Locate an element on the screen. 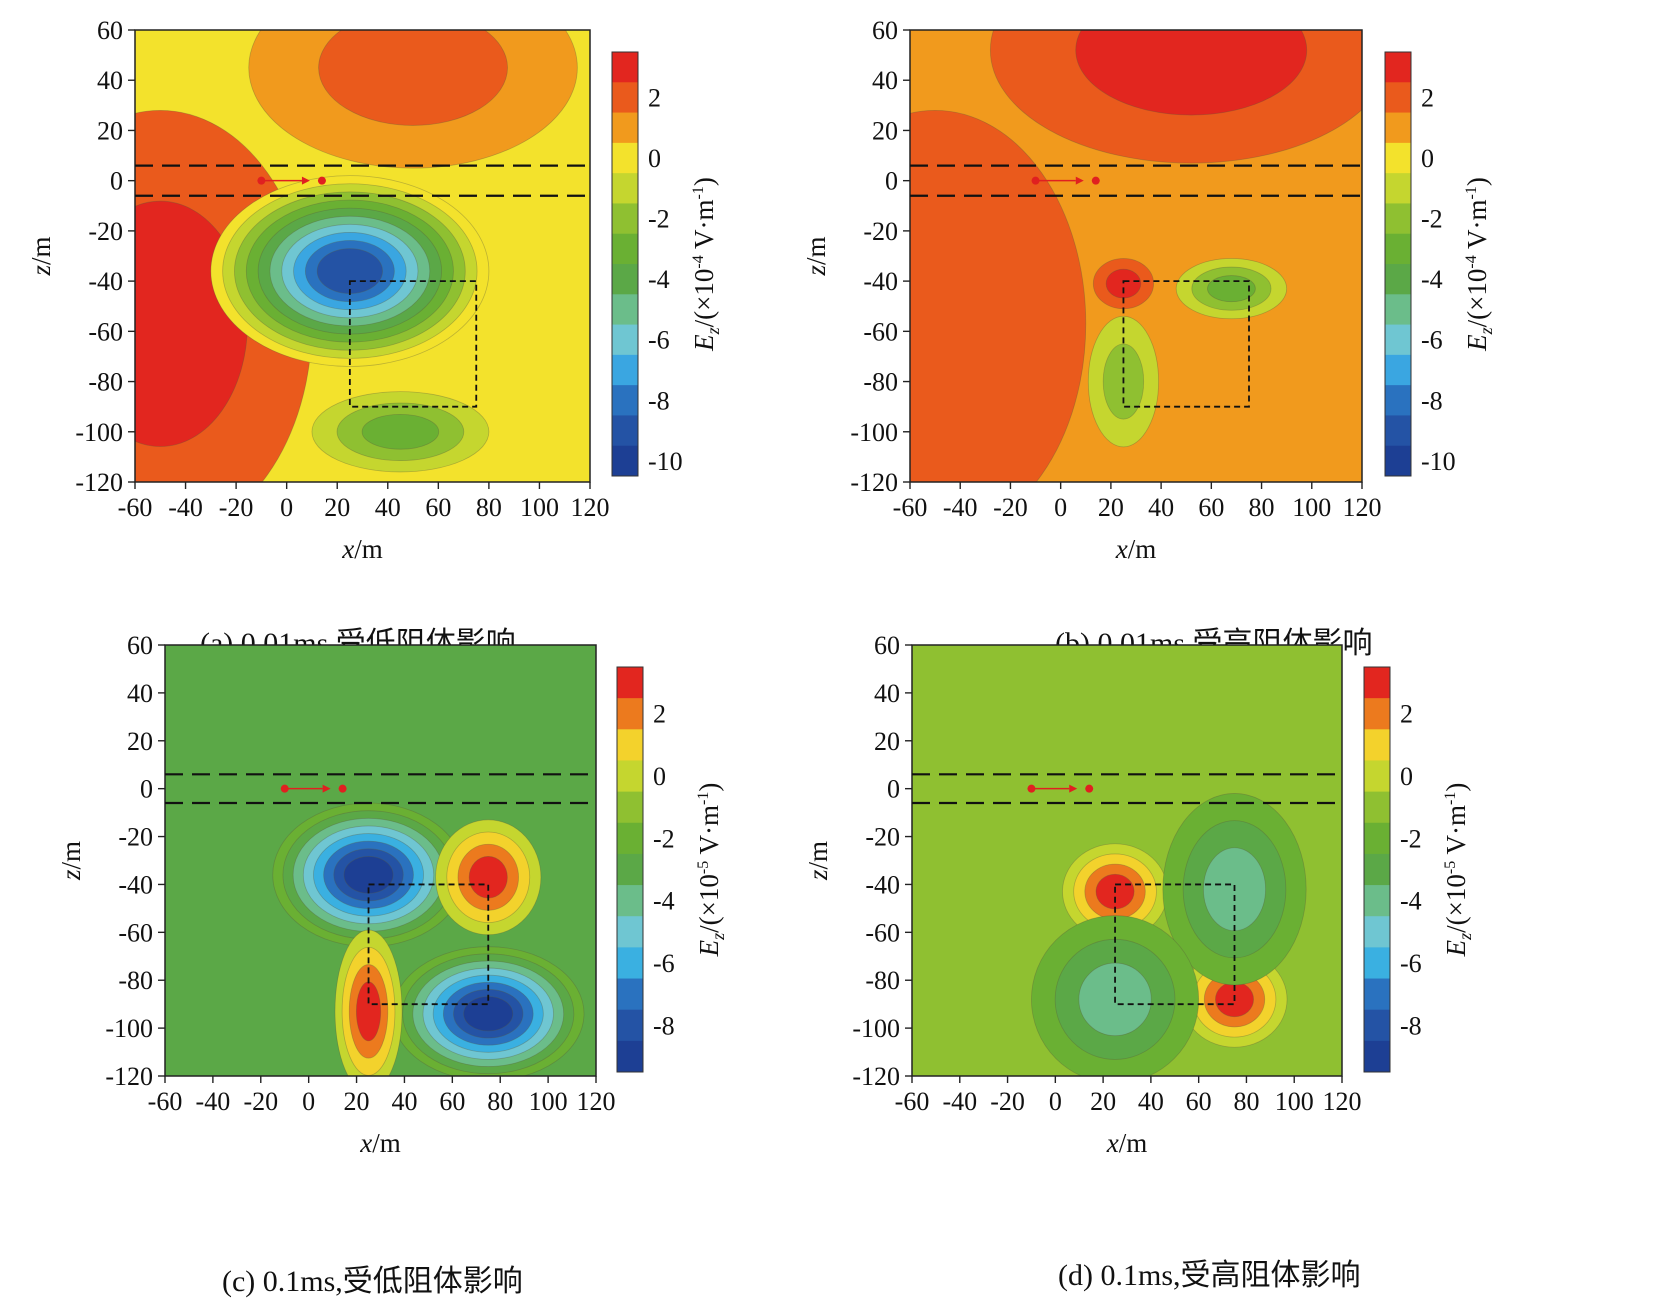 This screenshot has width=1654, height=1300. contour-field is located at coordinates (380, 860).